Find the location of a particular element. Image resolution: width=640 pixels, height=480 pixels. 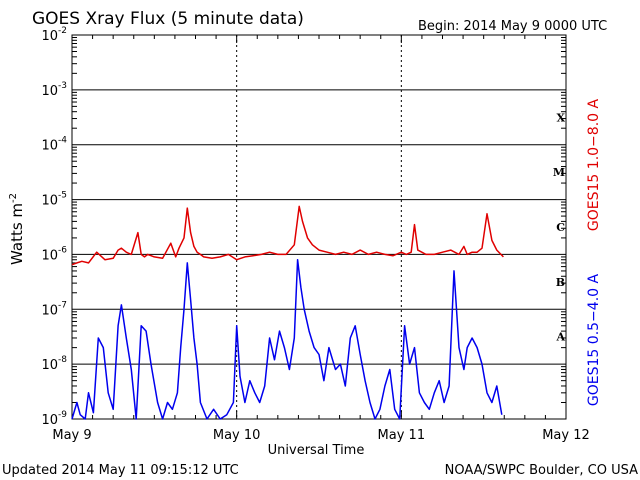

y-tick-exponent: -9 is located at coordinates (62, 415).